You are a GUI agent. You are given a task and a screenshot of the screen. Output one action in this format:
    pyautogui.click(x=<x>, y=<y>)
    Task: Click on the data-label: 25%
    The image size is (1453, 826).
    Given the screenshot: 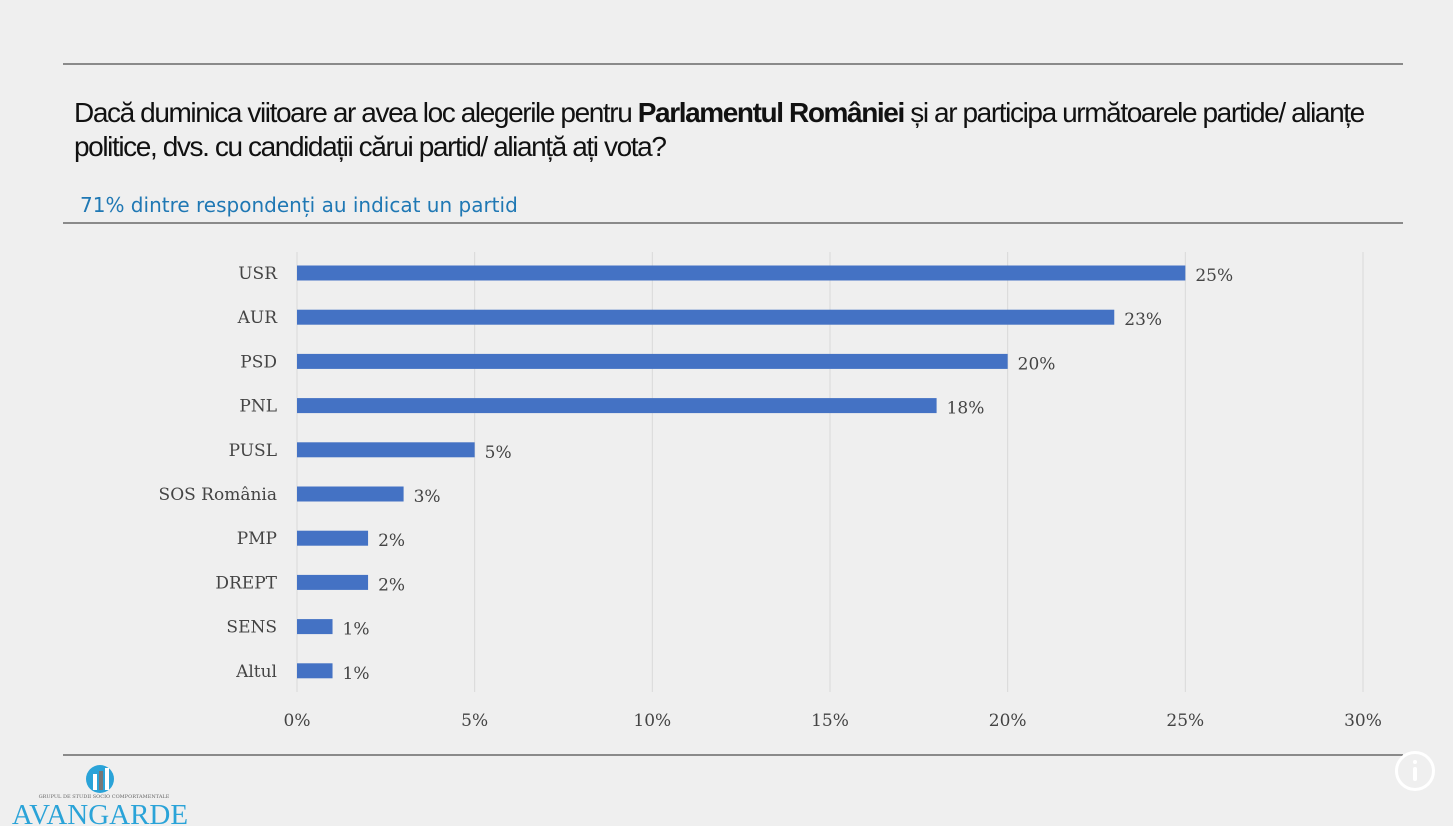 What is the action you would take?
    pyautogui.click(x=1214, y=276)
    